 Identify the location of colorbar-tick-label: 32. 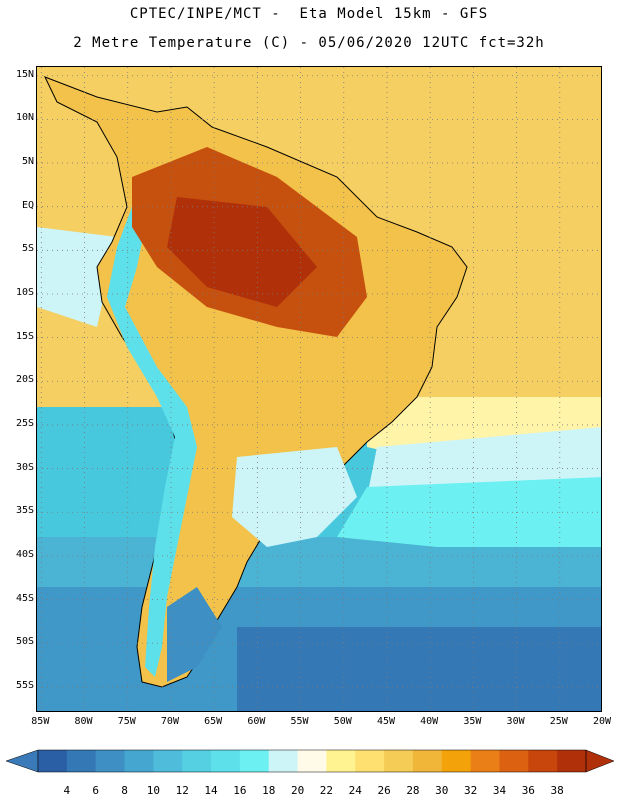
(471, 790).